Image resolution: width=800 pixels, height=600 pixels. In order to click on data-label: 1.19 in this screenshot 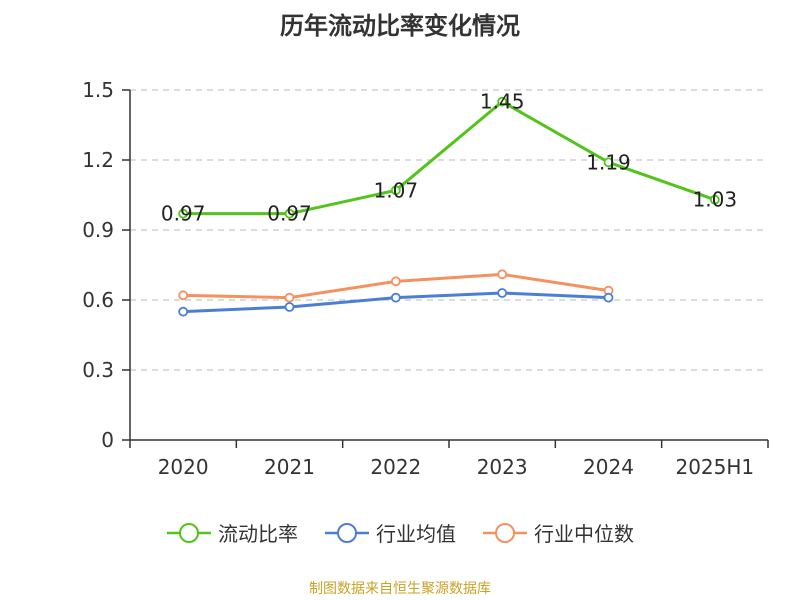, I will do `click(608, 162)`.